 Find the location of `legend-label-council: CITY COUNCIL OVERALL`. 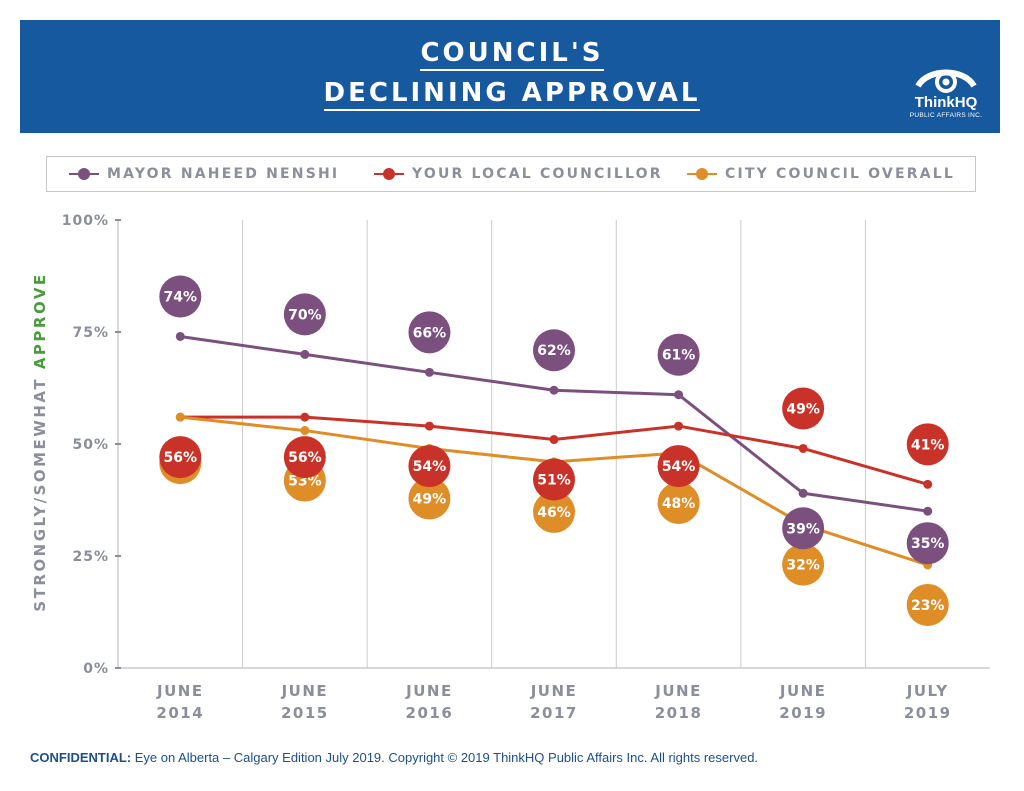

legend-label-council: CITY COUNCIL OVERALL is located at coordinates (840, 174).